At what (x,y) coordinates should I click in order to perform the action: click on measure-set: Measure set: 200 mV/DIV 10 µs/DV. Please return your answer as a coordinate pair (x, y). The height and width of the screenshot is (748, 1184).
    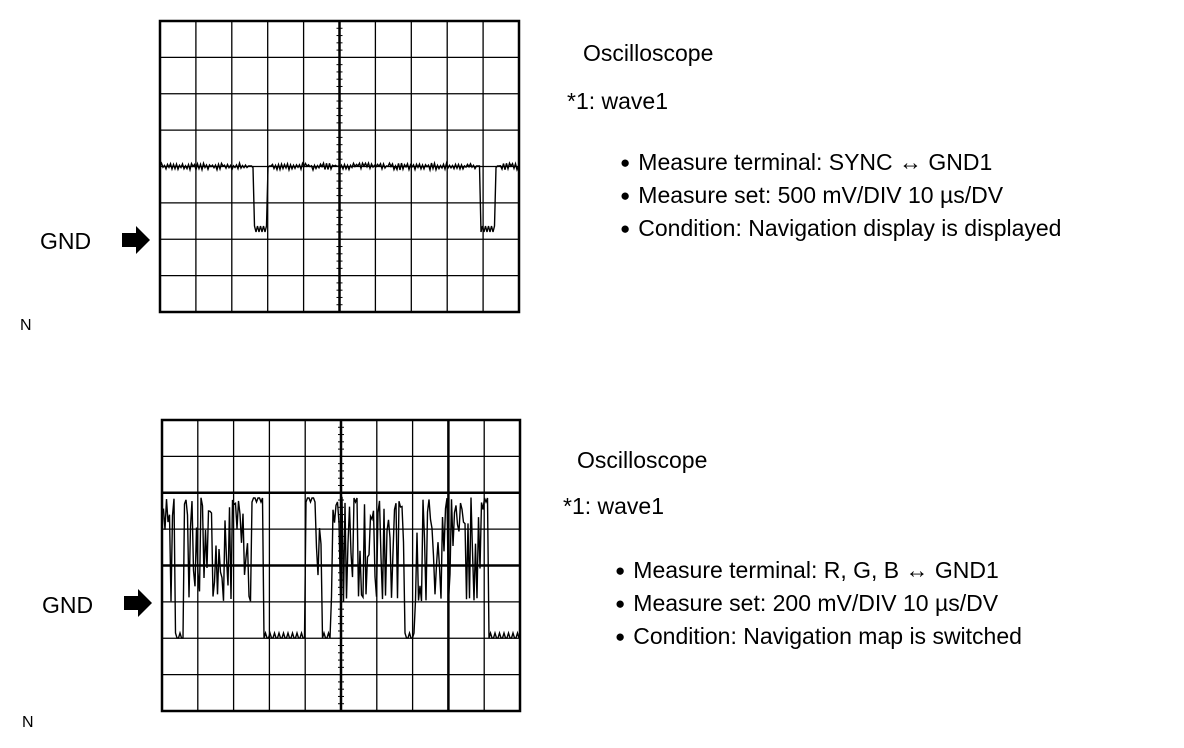
    Looking at the image, I should click on (818, 604).